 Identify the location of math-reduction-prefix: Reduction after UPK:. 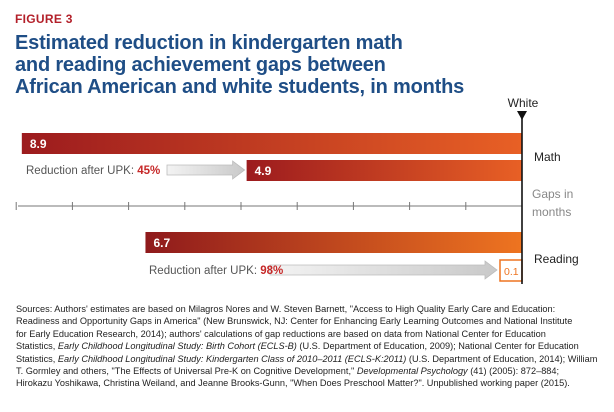
(81, 171).